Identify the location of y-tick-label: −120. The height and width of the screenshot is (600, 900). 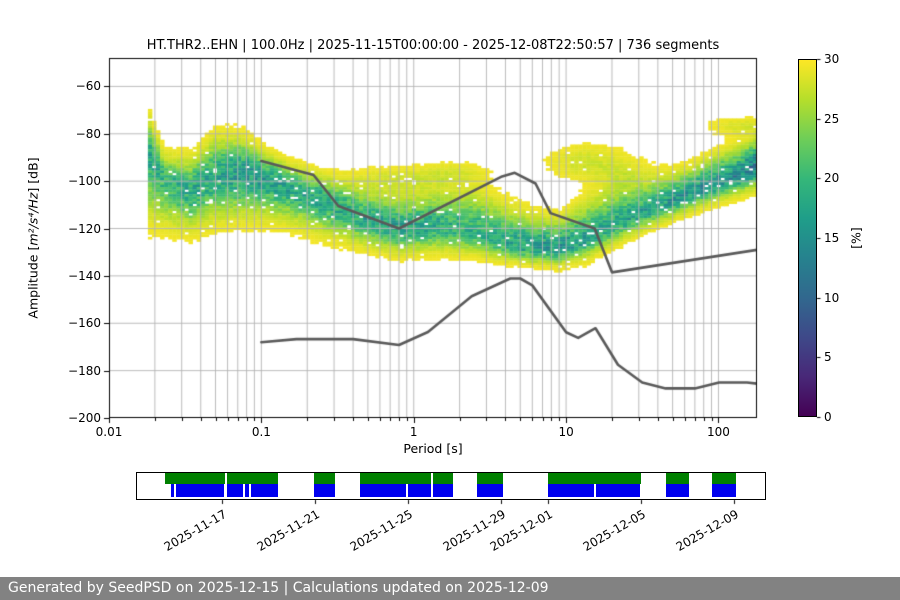
(84, 228).